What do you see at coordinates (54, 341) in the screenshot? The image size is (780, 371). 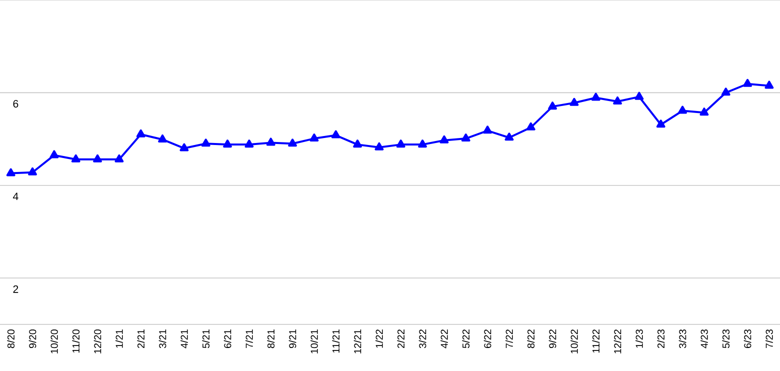 I see `x-tick-label: 10/20` at bounding box center [54, 341].